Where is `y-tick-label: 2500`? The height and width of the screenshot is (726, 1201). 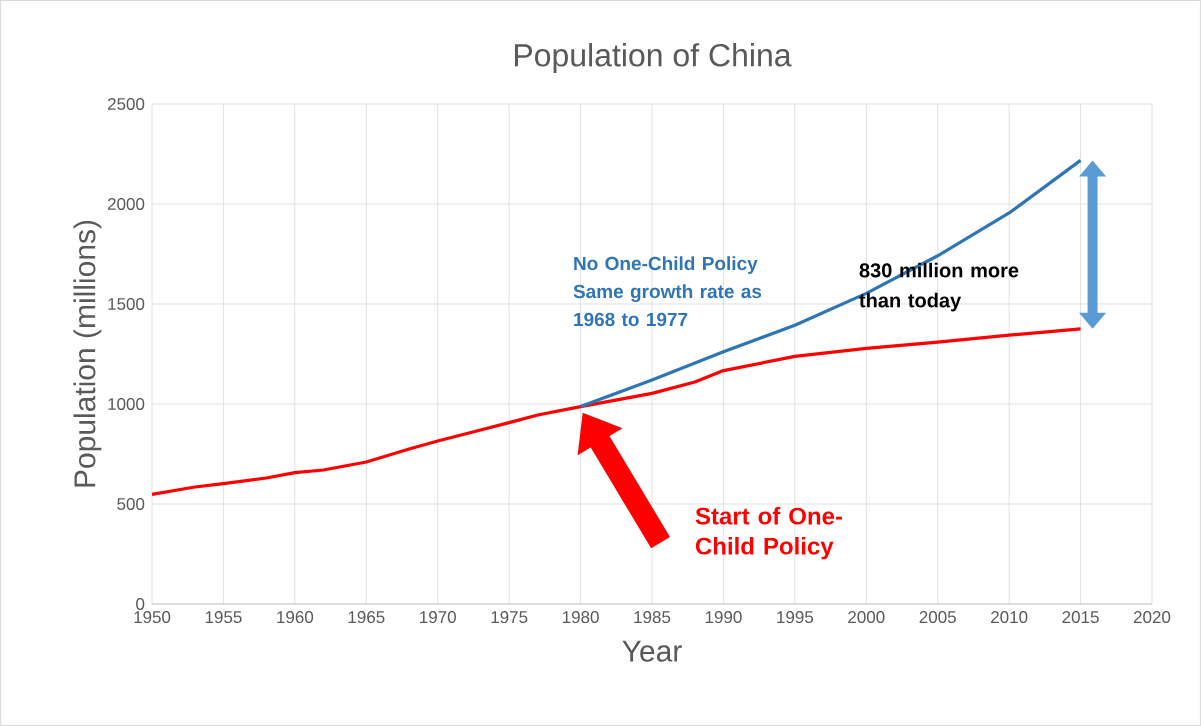 y-tick-label: 2500 is located at coordinates (126, 103).